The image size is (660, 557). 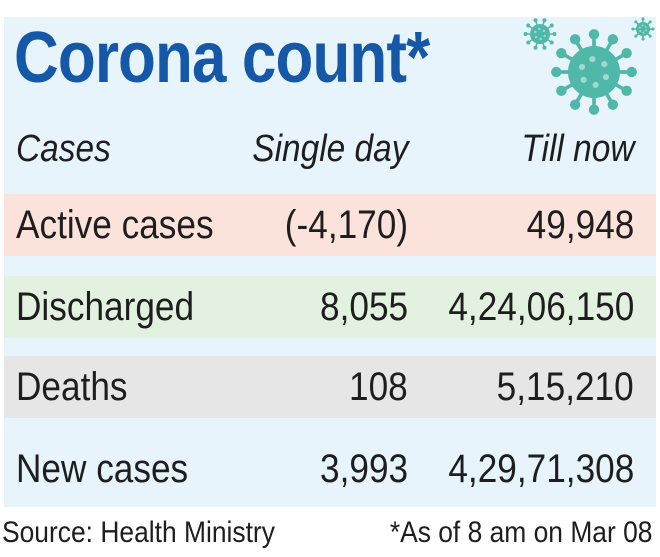 What do you see at coordinates (643, 29) in the screenshot?
I see `virus-icon-tiny` at bounding box center [643, 29].